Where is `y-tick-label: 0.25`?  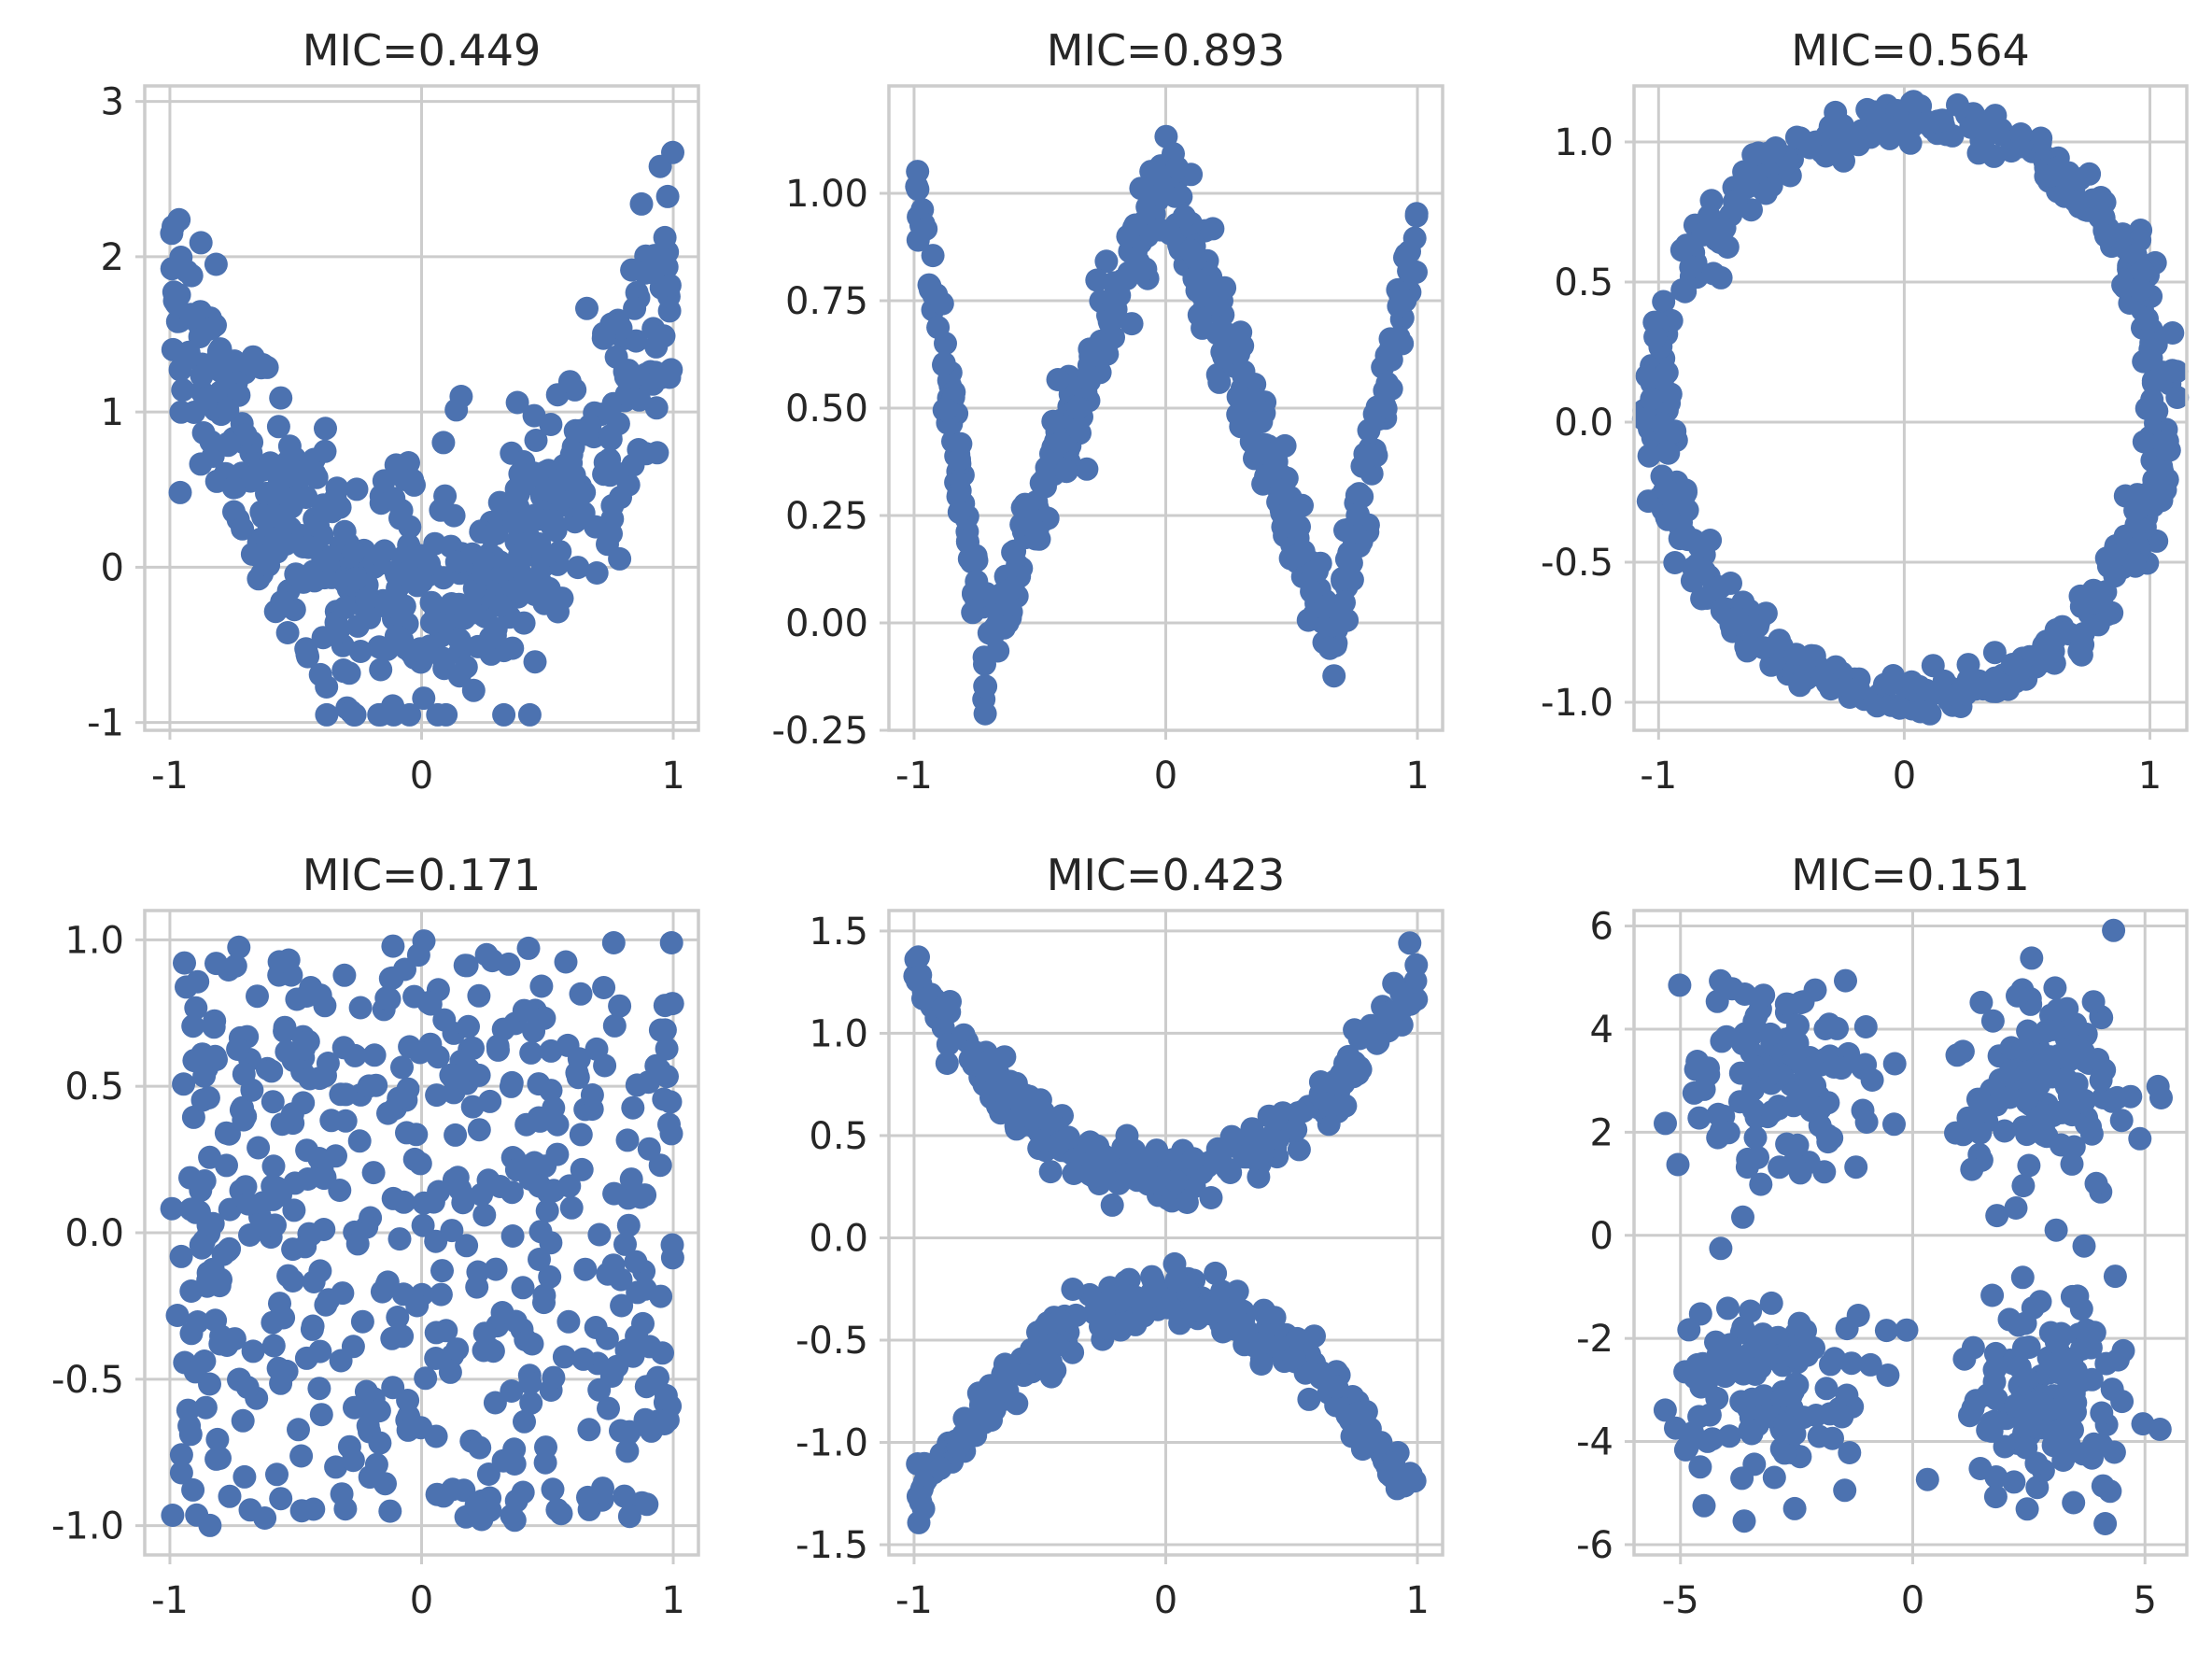
y-tick-label: 0.25 is located at coordinates (826, 516).